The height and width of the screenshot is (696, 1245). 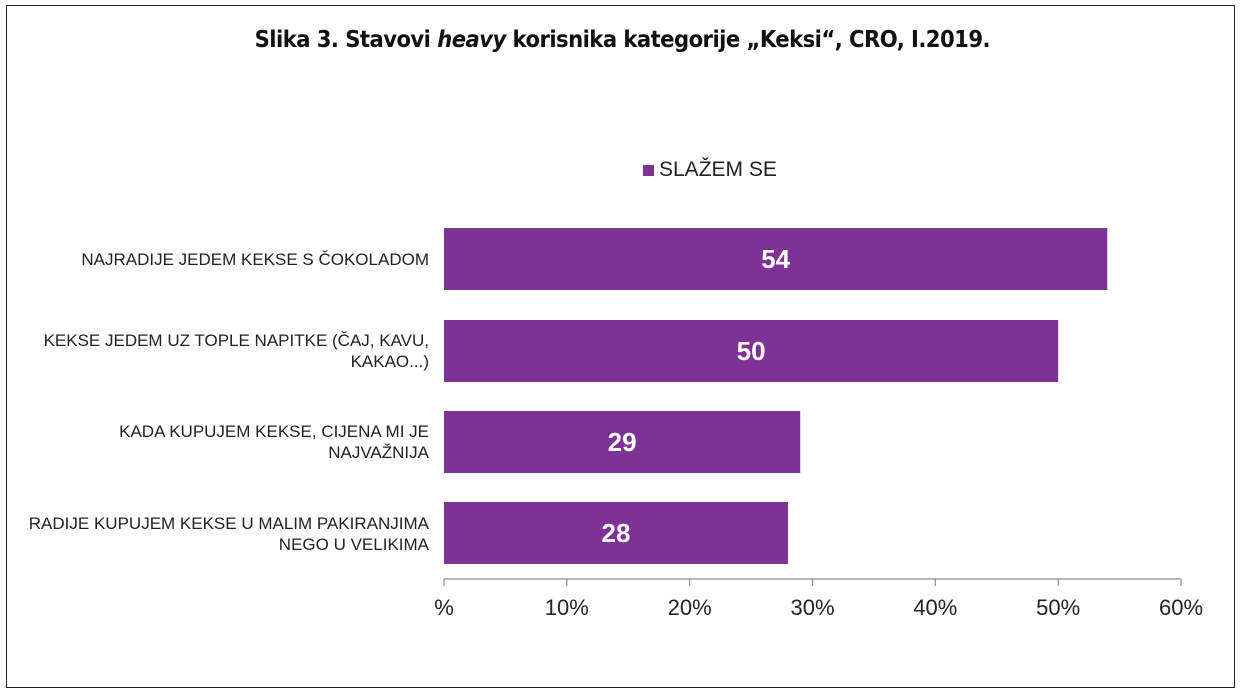 I want to click on data-label-4: 28, so click(x=616, y=533).